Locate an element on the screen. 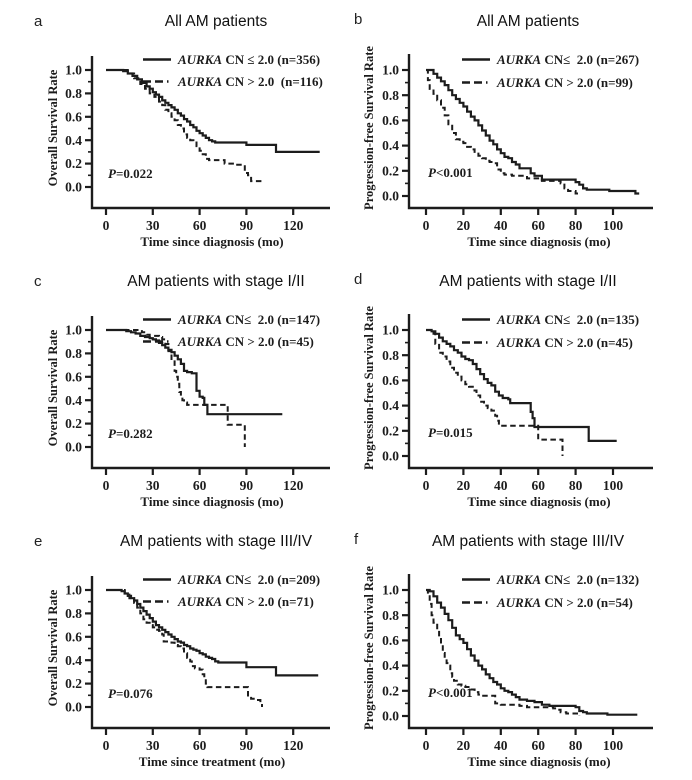  legend-entry-text: CN≤ 2.0 (n=267) is located at coordinates (590, 59).